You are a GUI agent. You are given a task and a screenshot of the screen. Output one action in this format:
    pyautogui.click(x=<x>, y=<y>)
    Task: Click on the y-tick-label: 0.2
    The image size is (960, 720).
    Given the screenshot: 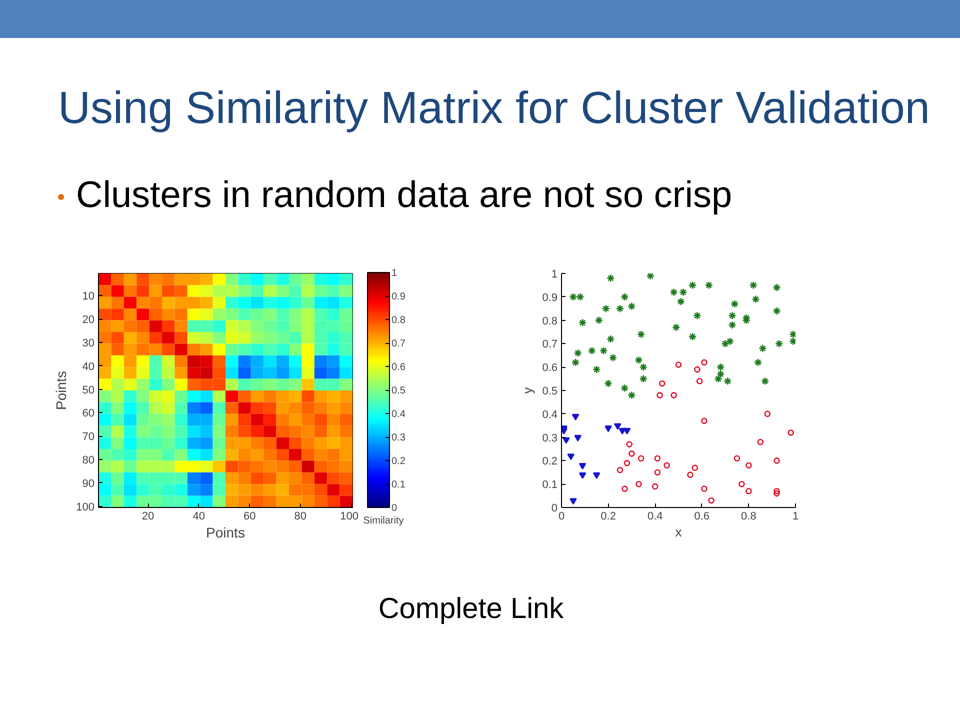 What is the action you would take?
    pyautogui.click(x=550, y=462)
    